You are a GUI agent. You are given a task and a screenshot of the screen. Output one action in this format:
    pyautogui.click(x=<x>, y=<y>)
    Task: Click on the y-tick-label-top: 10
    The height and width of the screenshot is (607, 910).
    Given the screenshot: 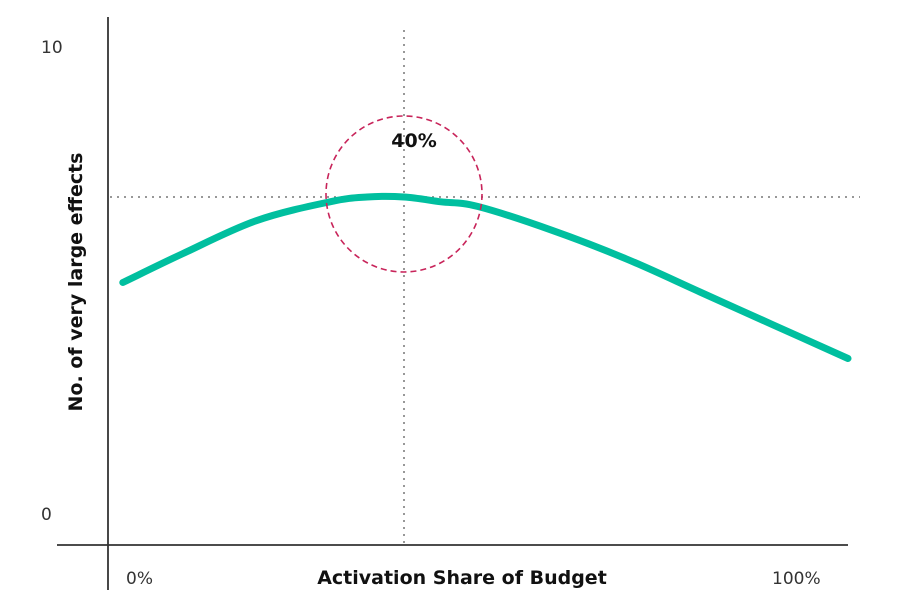 What is the action you would take?
    pyautogui.click(x=52, y=48)
    